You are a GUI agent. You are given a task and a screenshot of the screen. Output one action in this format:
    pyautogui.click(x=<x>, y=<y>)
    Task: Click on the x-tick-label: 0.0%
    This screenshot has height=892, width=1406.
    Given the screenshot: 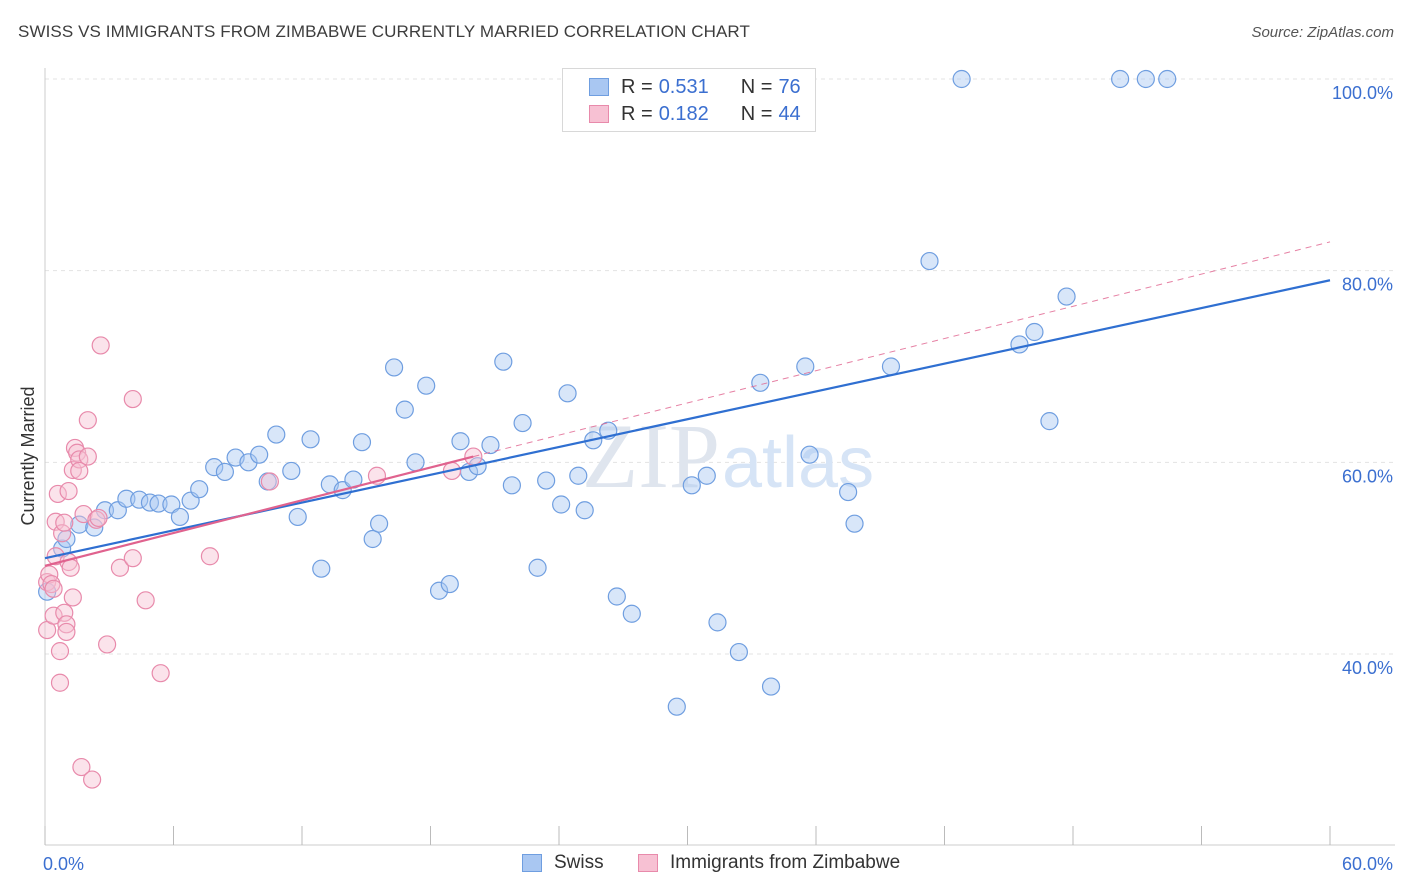 What is the action you would take?
    pyautogui.click(x=63, y=864)
    